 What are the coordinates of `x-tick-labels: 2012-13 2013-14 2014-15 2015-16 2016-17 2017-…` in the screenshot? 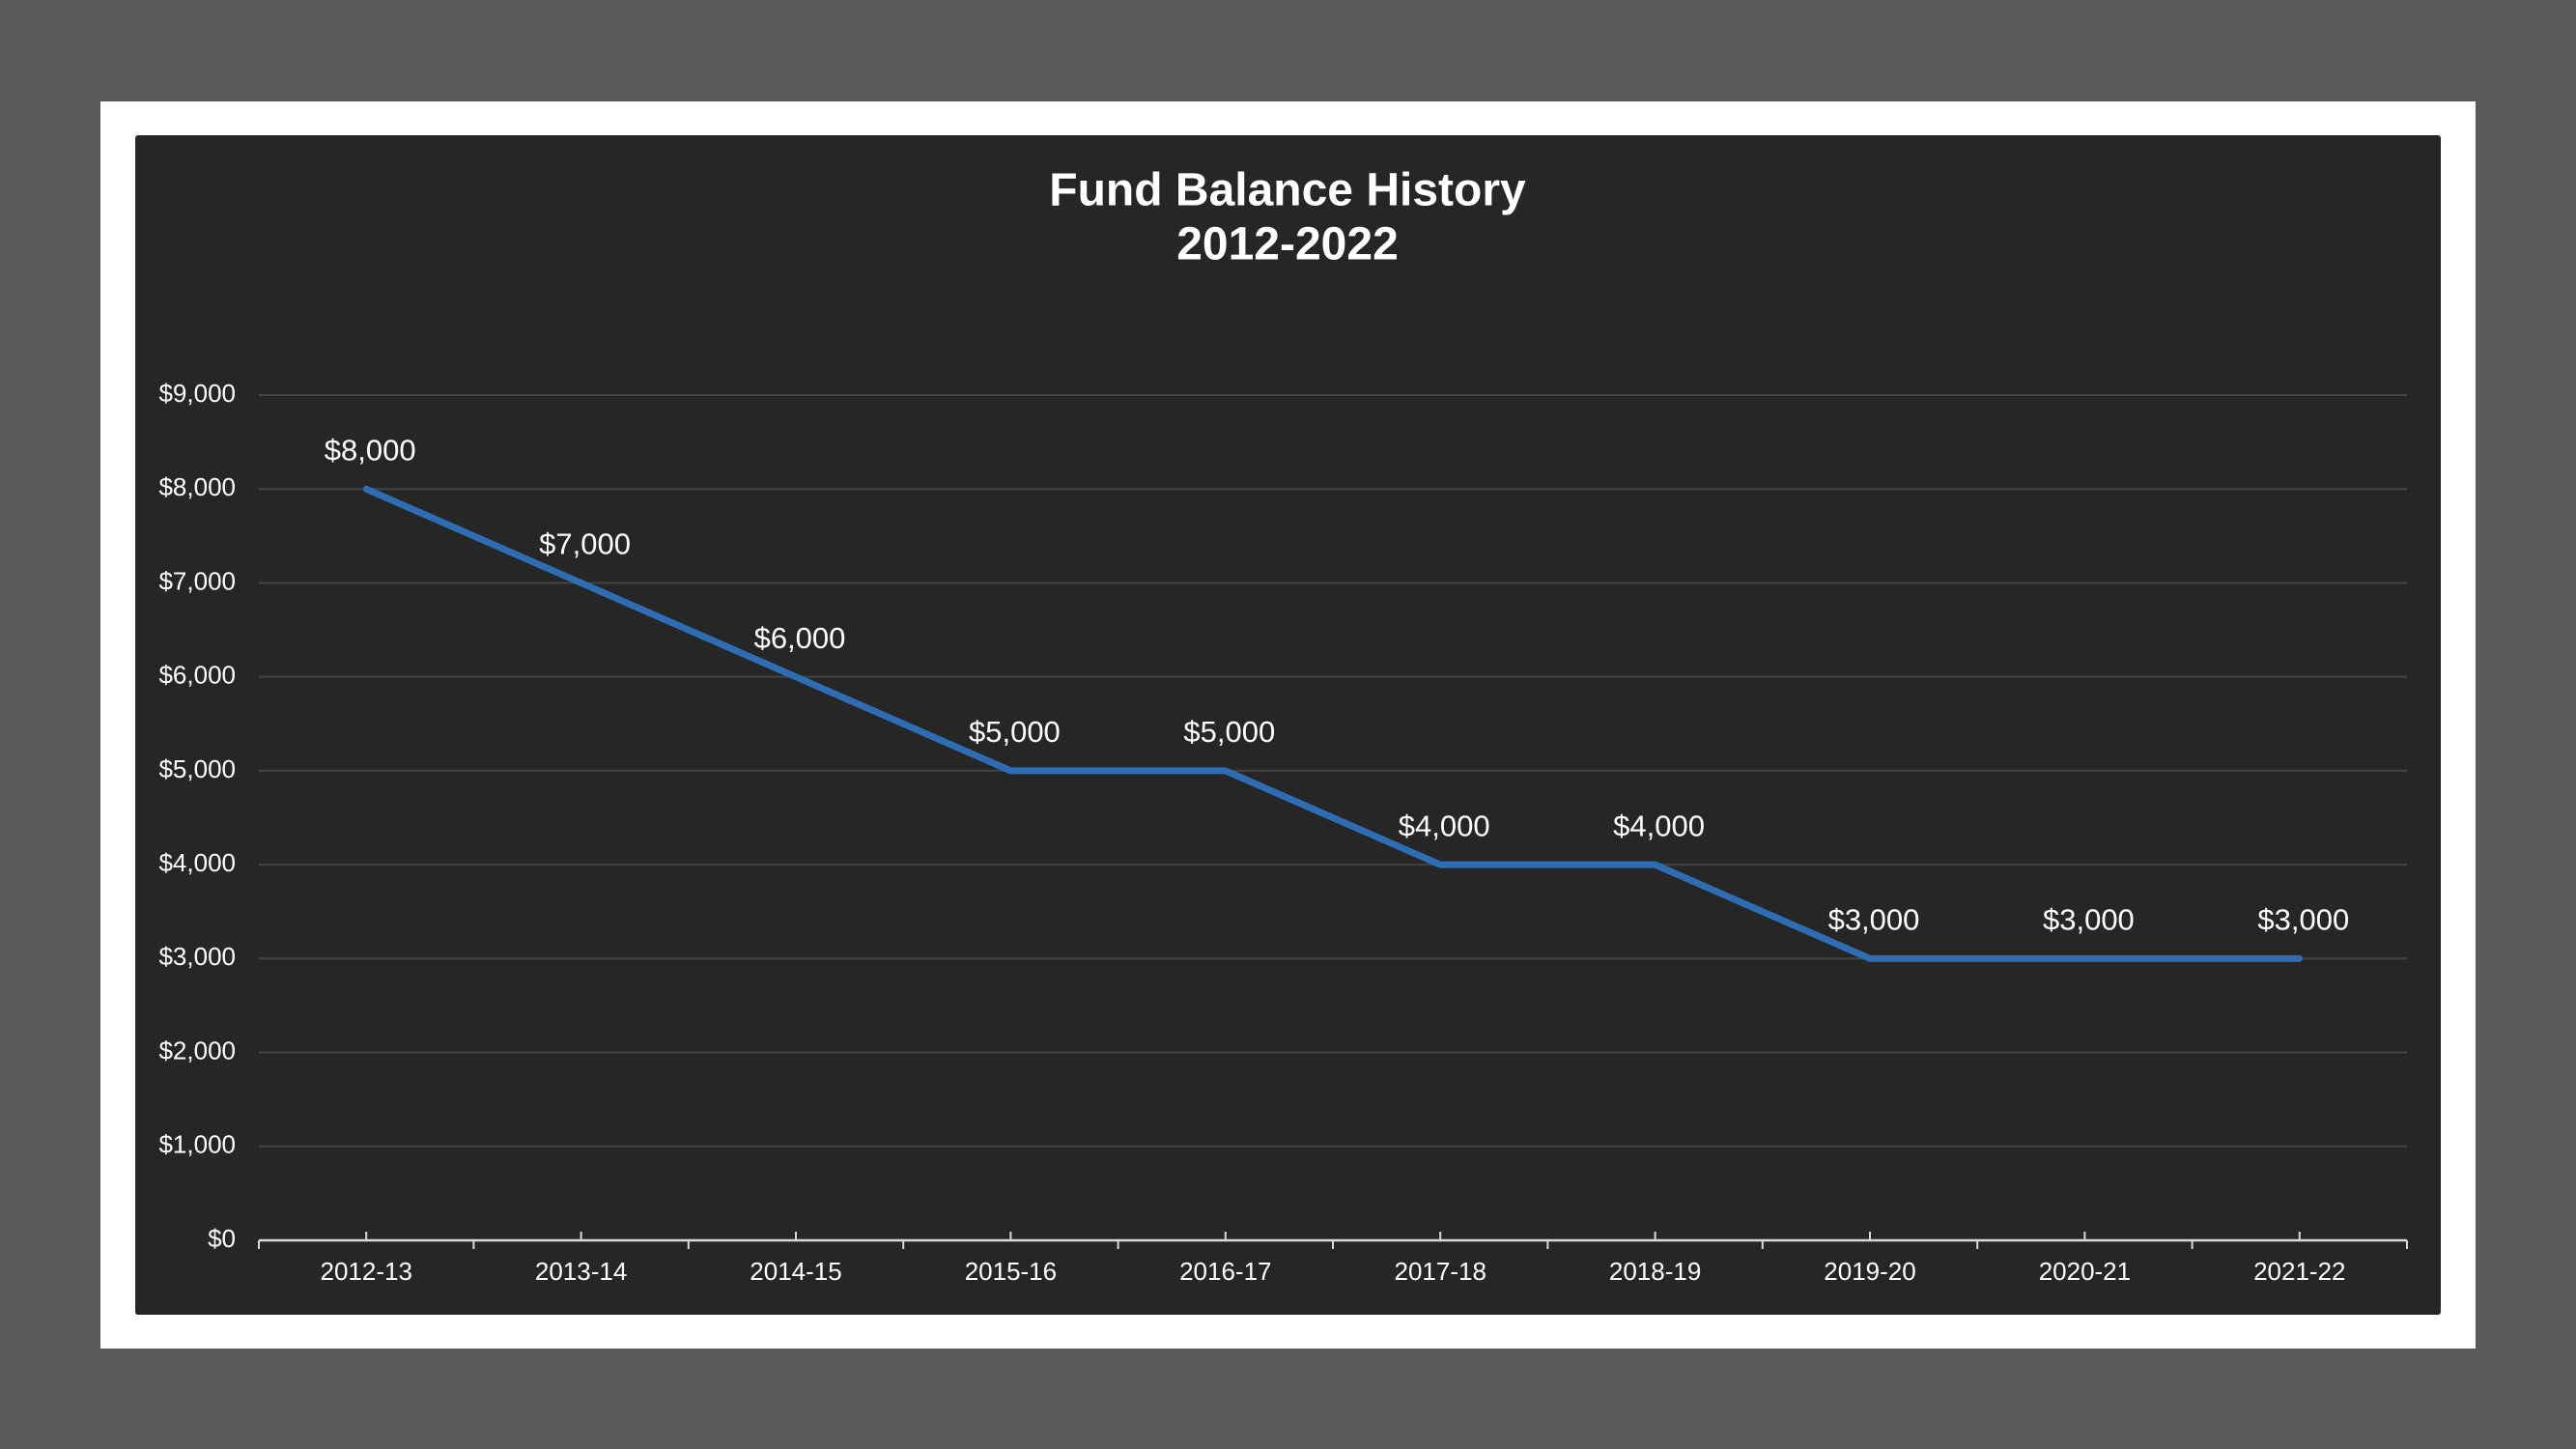 It's located at (1332, 1271).